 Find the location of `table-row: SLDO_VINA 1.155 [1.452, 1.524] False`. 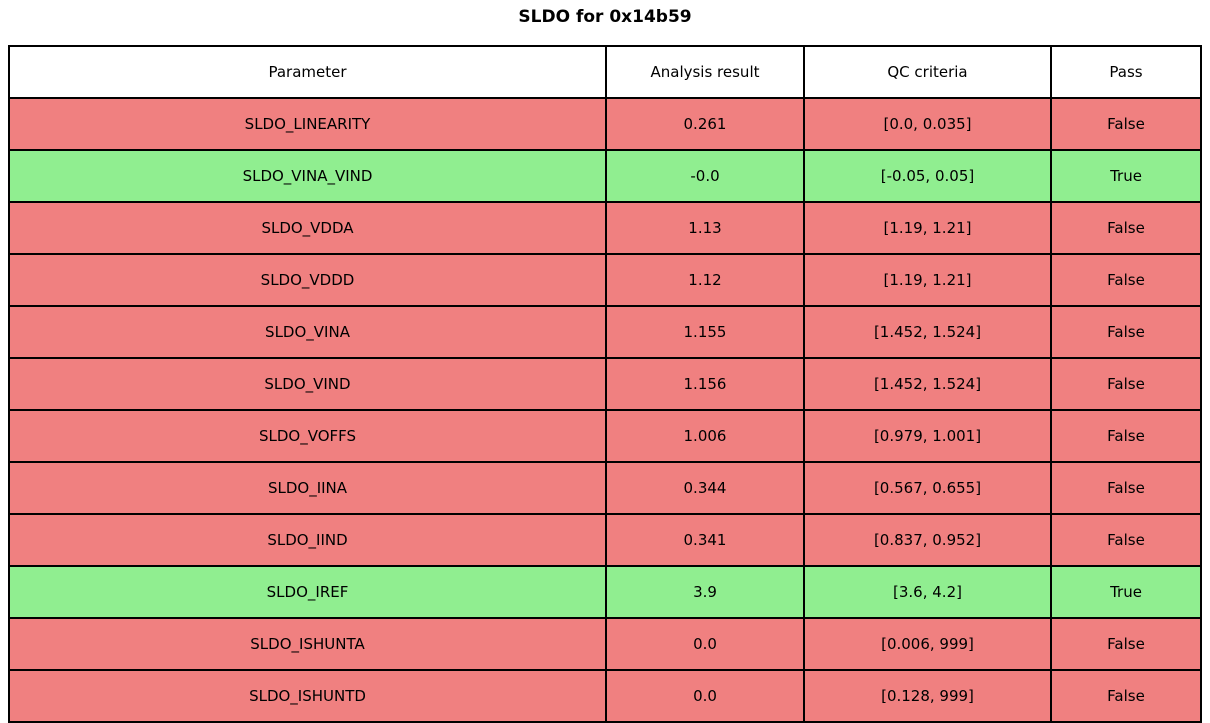

table-row: SLDO_VINA 1.155 [1.452, 1.524] False is located at coordinates (605, 332).